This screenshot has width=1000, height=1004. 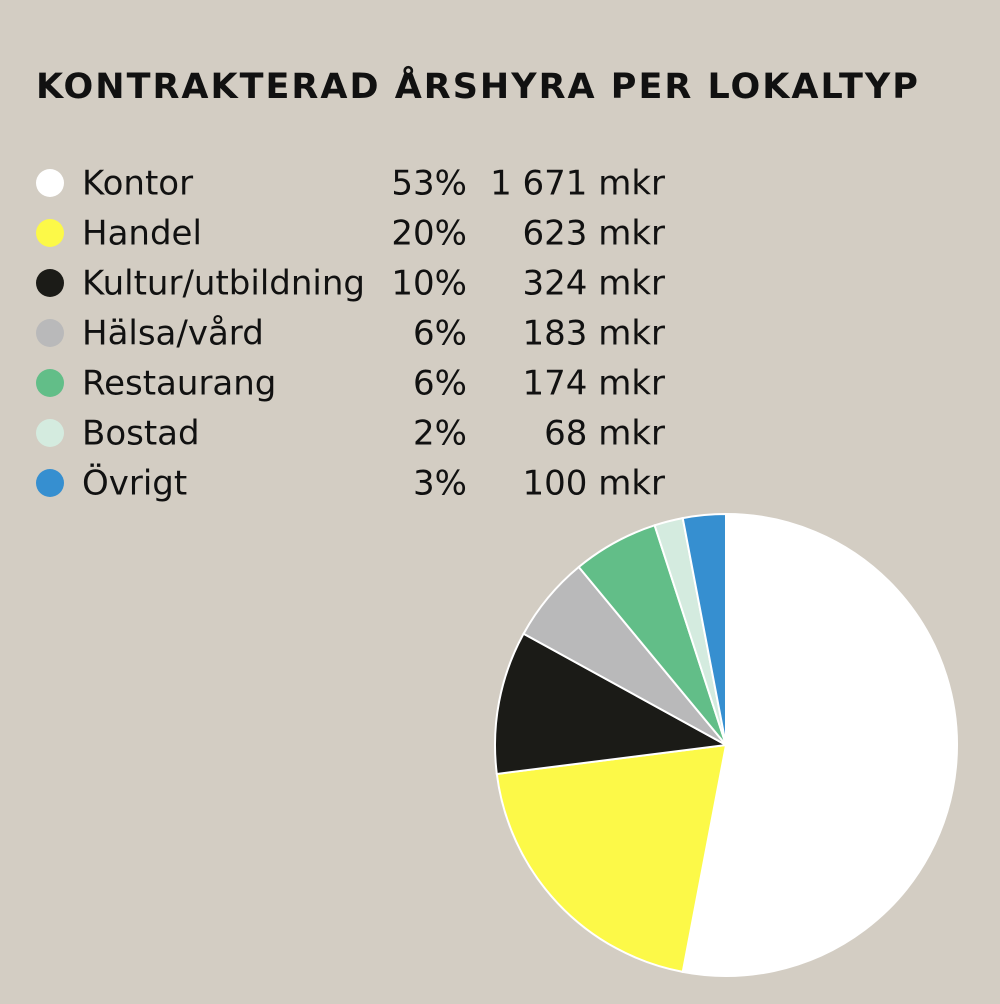 I want to click on amount-label: 1 671 mkr, so click(x=577, y=184).